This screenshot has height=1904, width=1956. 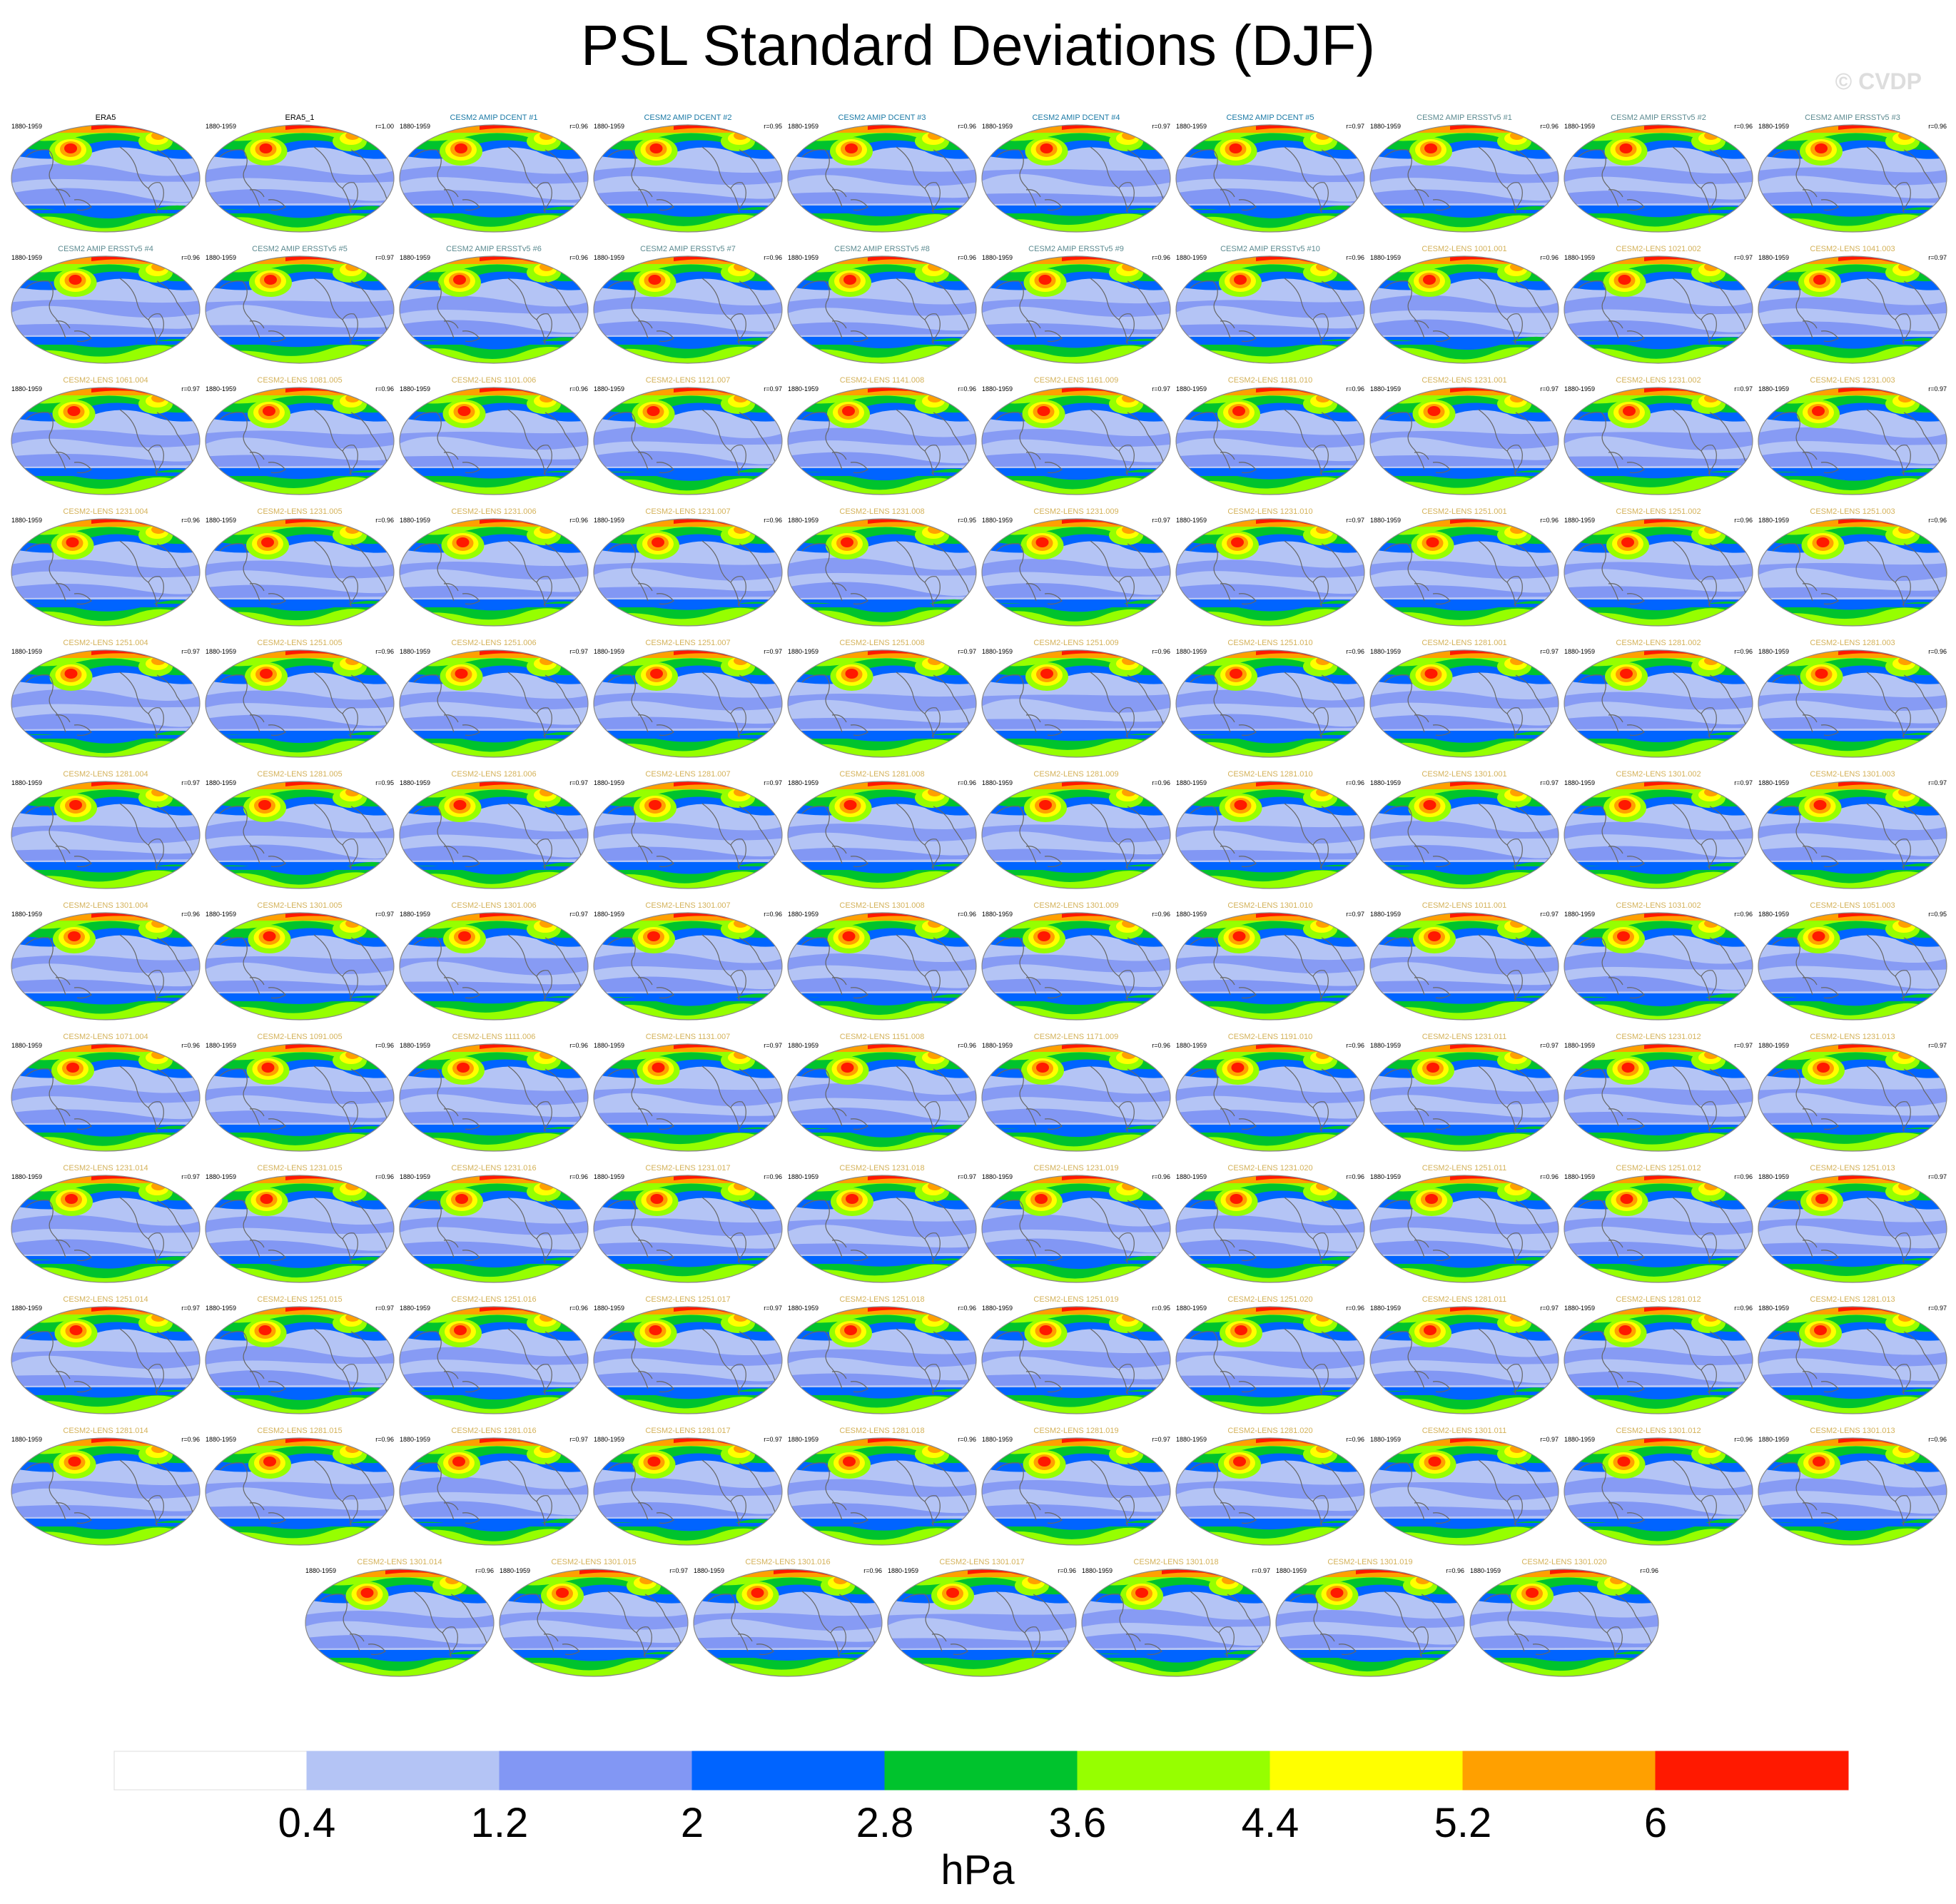 What do you see at coordinates (1076, 1092) in the screenshot?
I see `map-panel: CESM2-LENS 1171.009 1880-1959 r=0.96` at bounding box center [1076, 1092].